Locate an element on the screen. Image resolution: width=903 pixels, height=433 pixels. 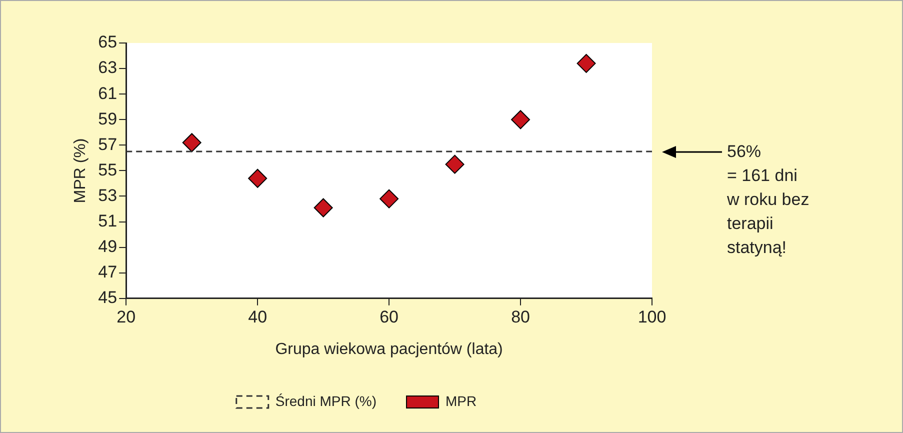
x-tick-label: 40 is located at coordinates (258, 316).